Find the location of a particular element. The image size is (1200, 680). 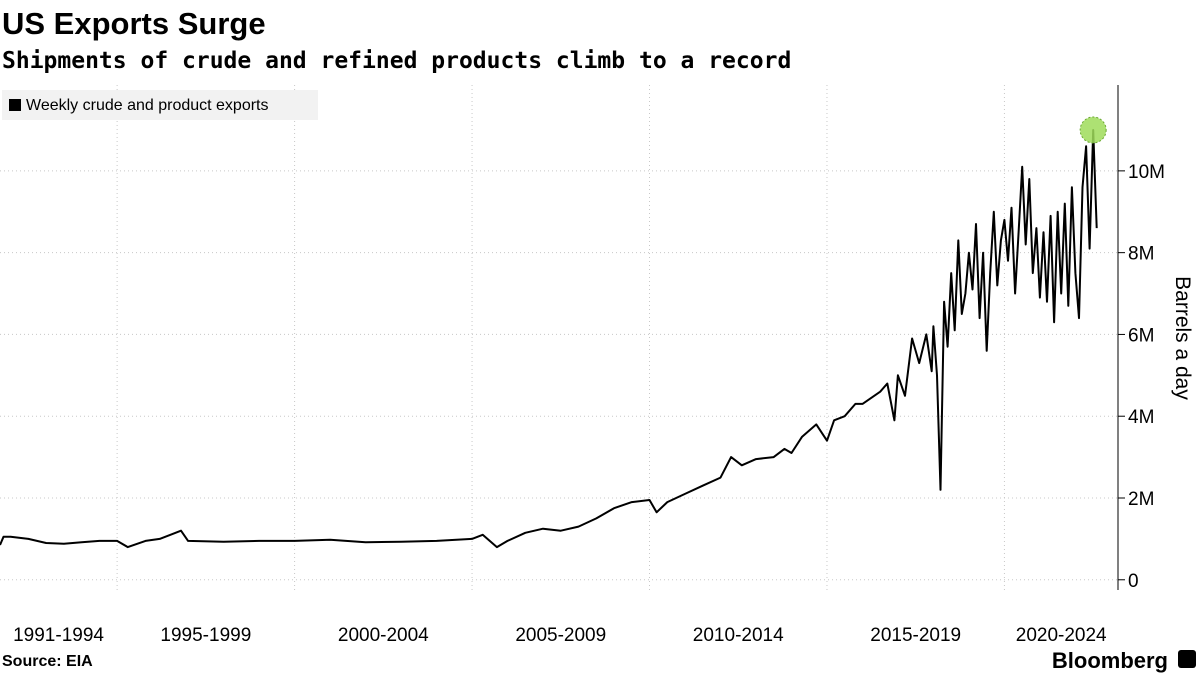

x-tick-label: 2000-2004 is located at coordinates (383, 635).